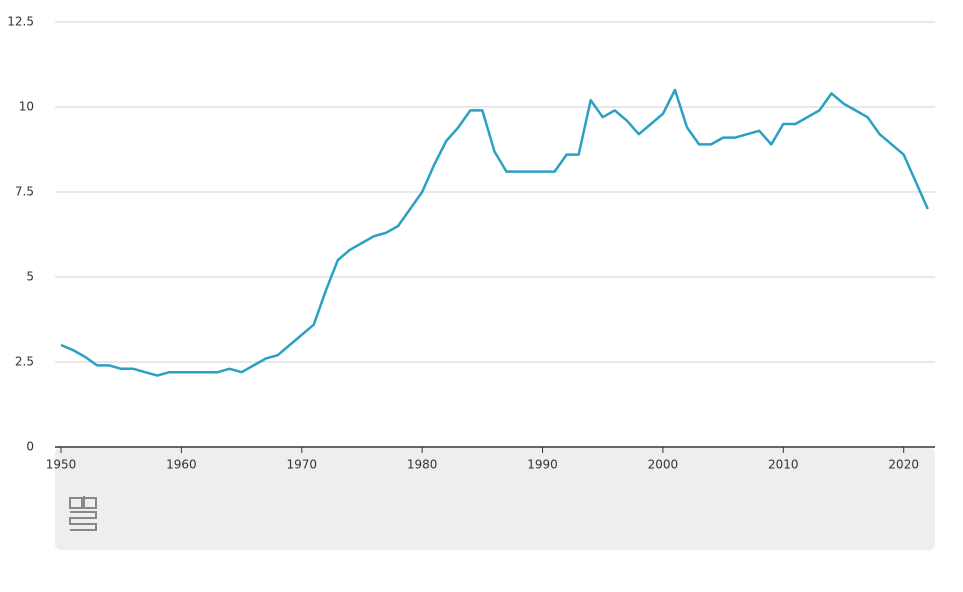 The image size is (963, 592). What do you see at coordinates (61, 465) in the screenshot?
I see `x-tick-label: 1950` at bounding box center [61, 465].